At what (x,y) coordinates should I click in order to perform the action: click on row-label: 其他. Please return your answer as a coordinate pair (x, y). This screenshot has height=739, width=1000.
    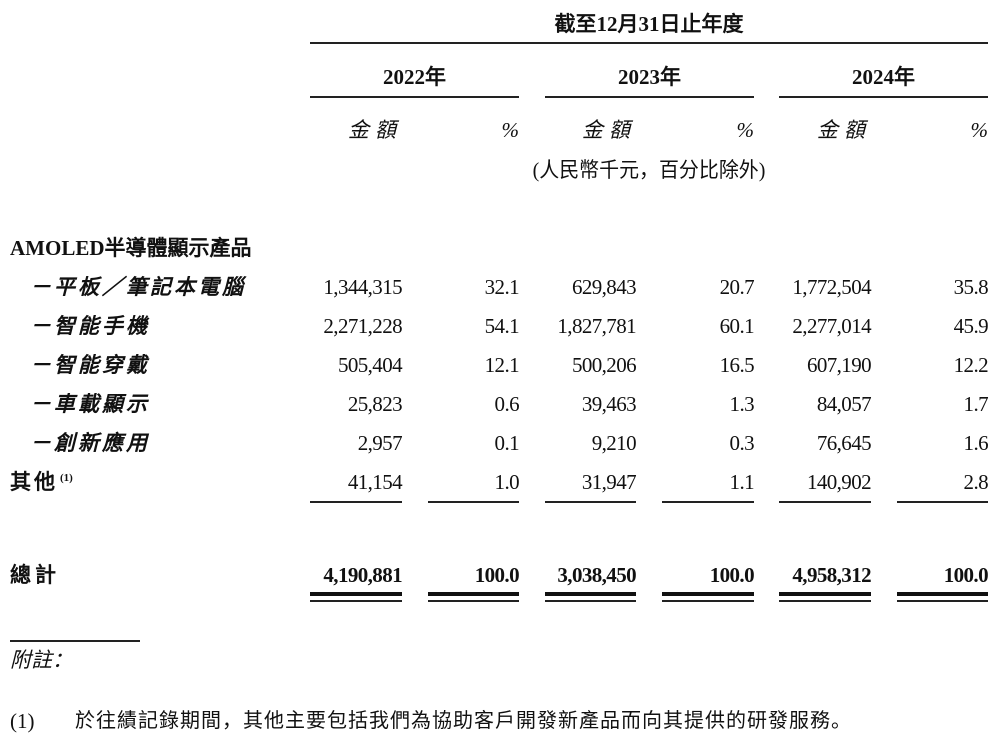
    Looking at the image, I should click on (34, 482).